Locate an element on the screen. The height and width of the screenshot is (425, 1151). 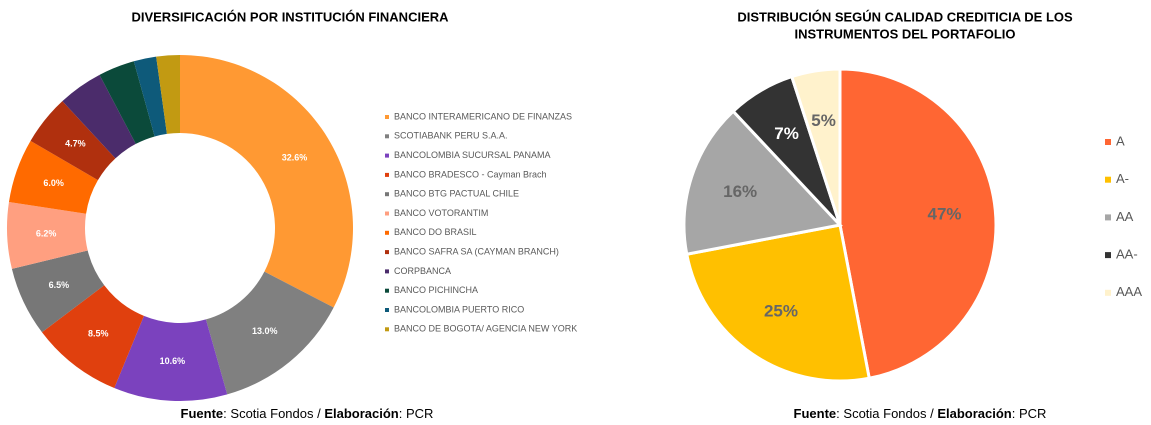
data-label: 32.6% is located at coordinates (295, 158).